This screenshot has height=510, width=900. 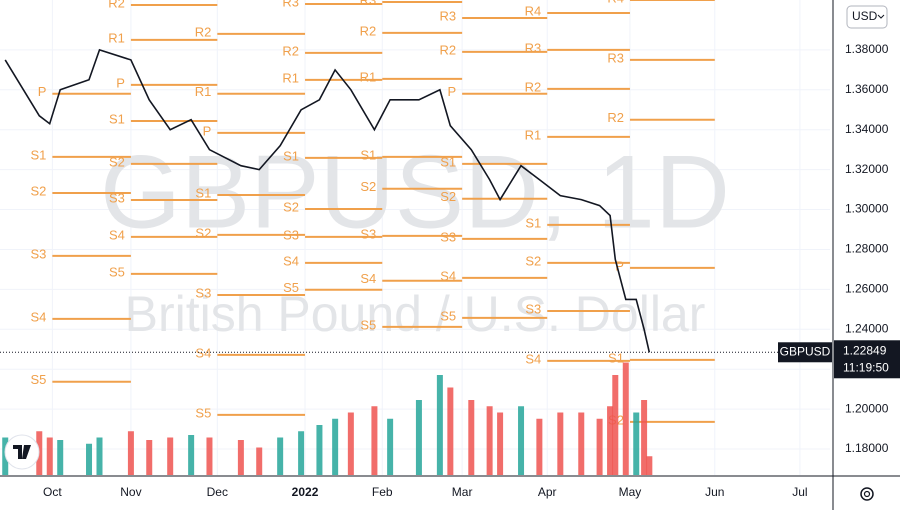 I want to click on tv-logo, so click(x=22, y=452).